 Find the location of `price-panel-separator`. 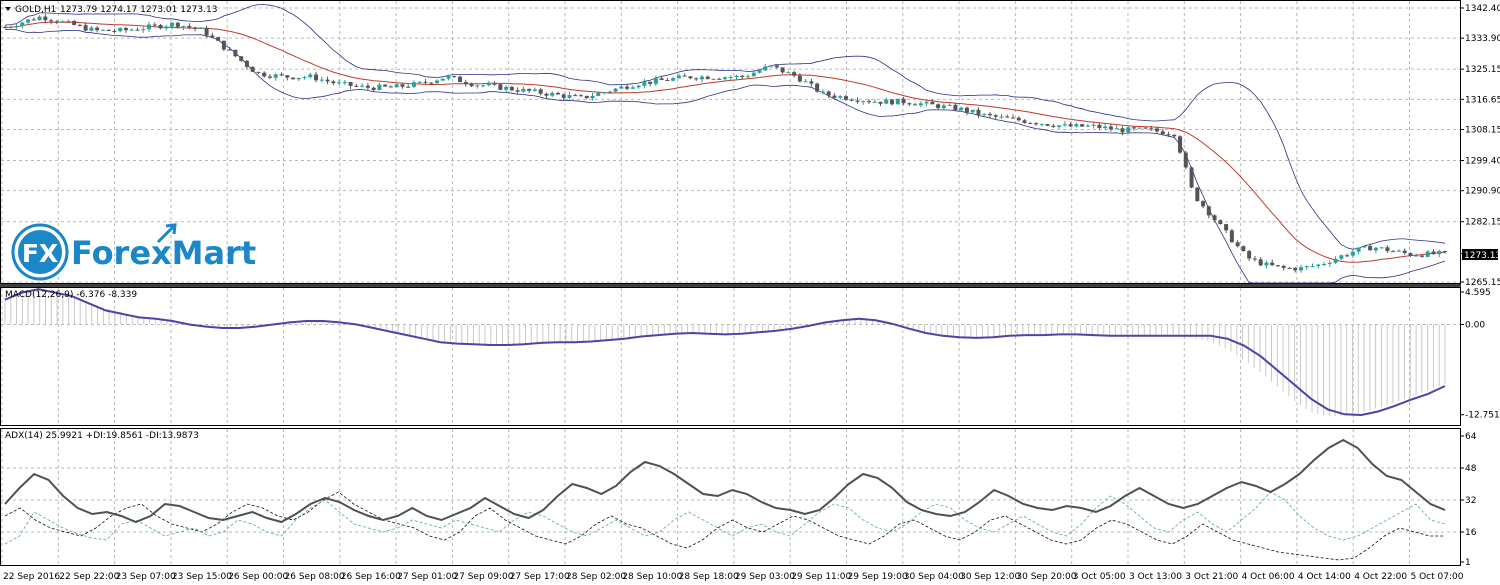

price-panel-separator is located at coordinates (730, 285).